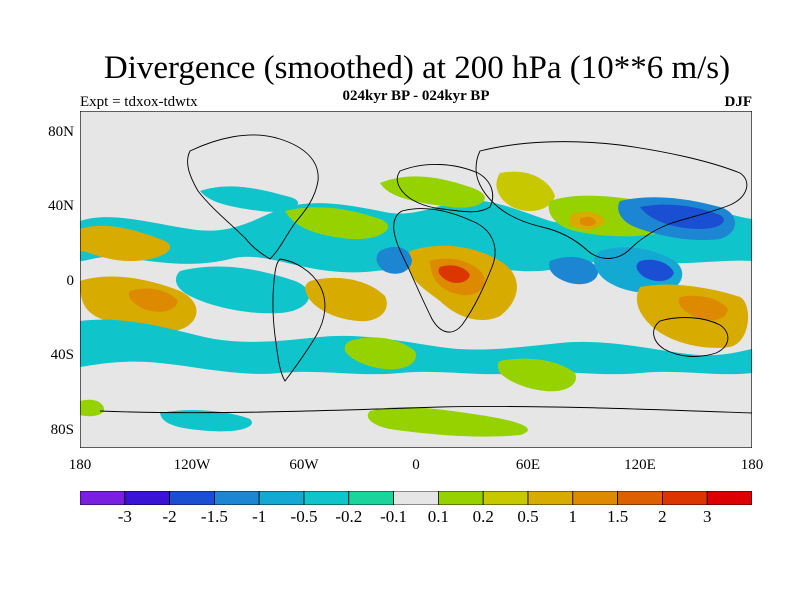  I want to click on colorbar-tick-label: 0.2, so click(483, 516).